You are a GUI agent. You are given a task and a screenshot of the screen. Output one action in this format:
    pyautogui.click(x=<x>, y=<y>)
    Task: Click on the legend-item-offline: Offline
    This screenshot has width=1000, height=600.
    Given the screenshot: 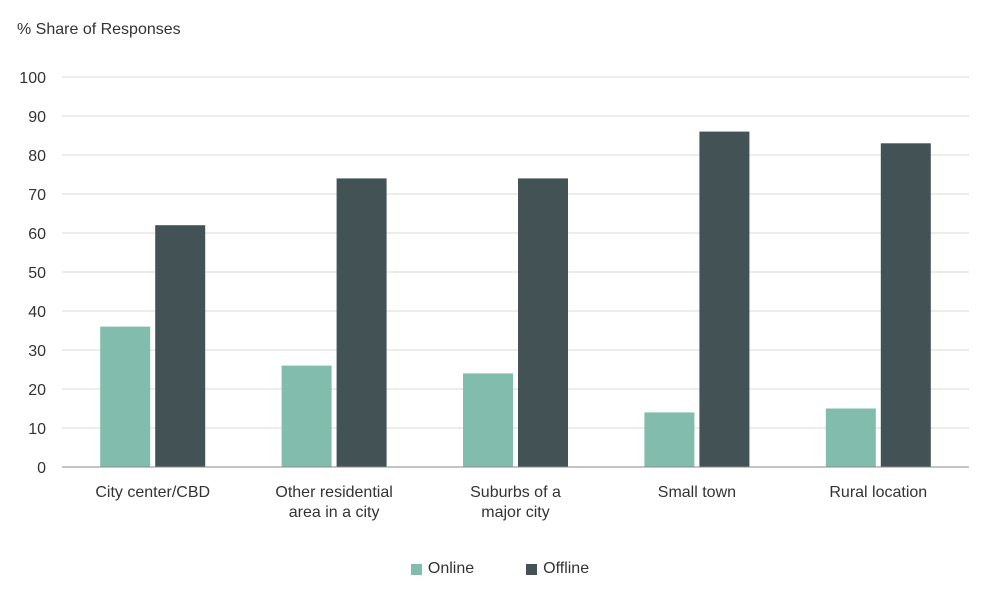 What is the action you would take?
    pyautogui.click(x=557, y=569)
    